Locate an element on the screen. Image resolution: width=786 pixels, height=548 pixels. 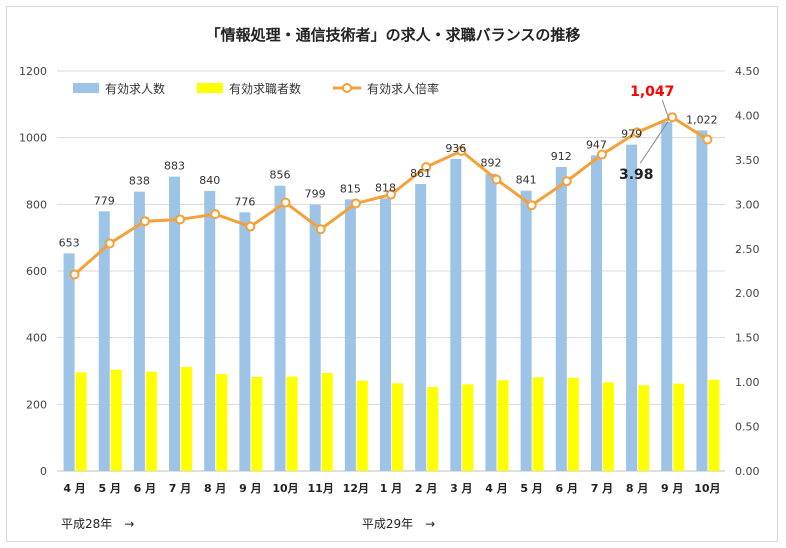
right-tick-label: 3.00 is located at coordinates (747, 204).